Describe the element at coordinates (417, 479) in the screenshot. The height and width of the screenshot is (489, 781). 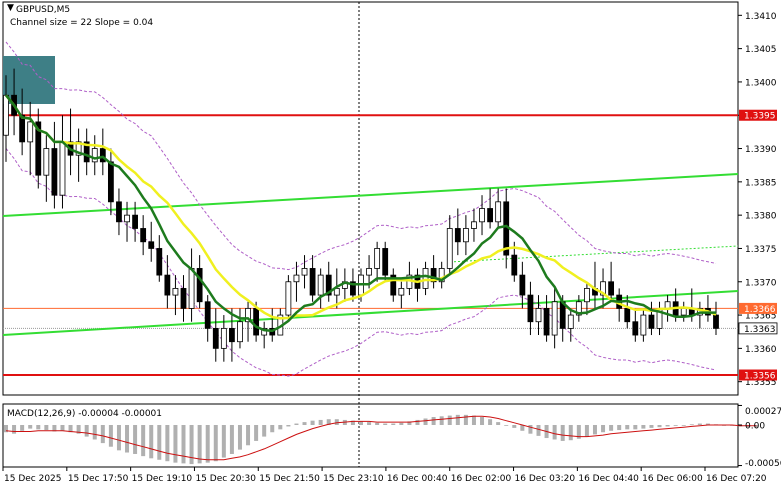
I see `time-tick-label: 16 Dec 00:40` at that location.